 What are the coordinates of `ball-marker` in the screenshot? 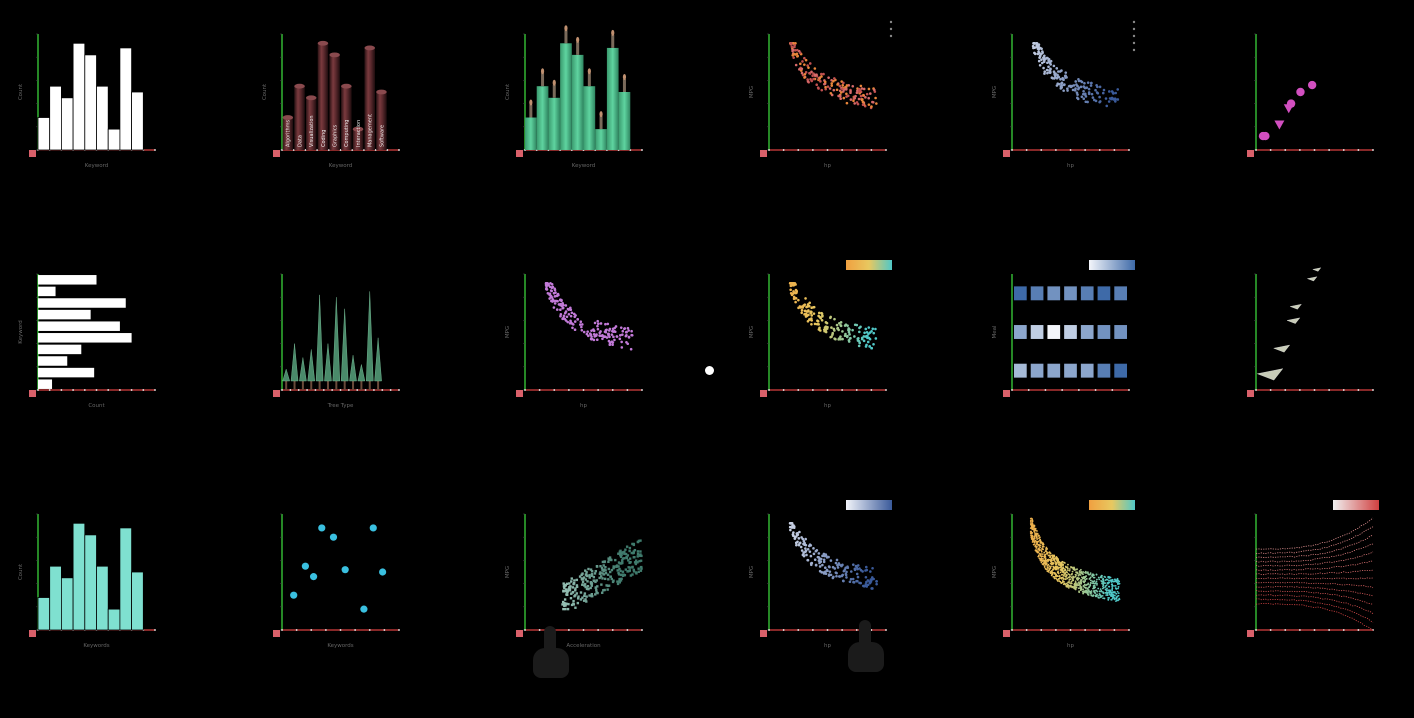 It's located at (333, 537).